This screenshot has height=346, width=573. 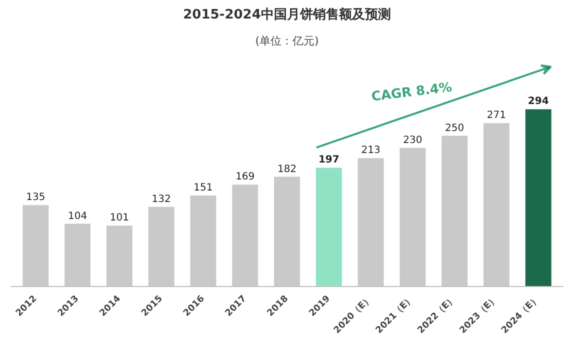 I want to click on data-label: 132, so click(x=161, y=199).